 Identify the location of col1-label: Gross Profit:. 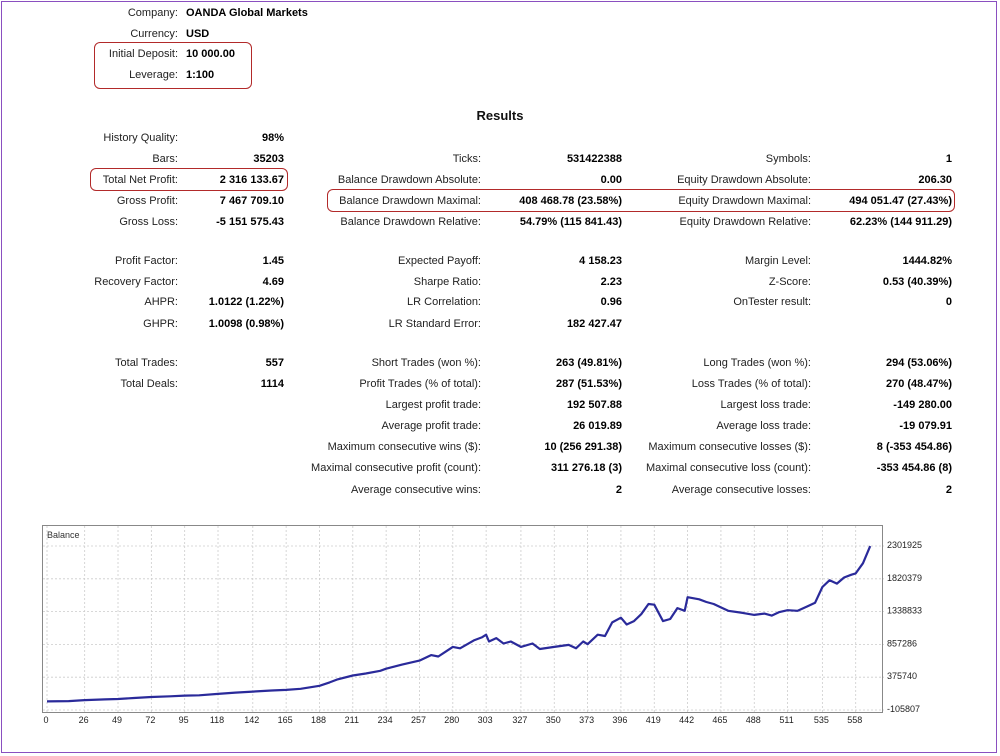
(147, 201).